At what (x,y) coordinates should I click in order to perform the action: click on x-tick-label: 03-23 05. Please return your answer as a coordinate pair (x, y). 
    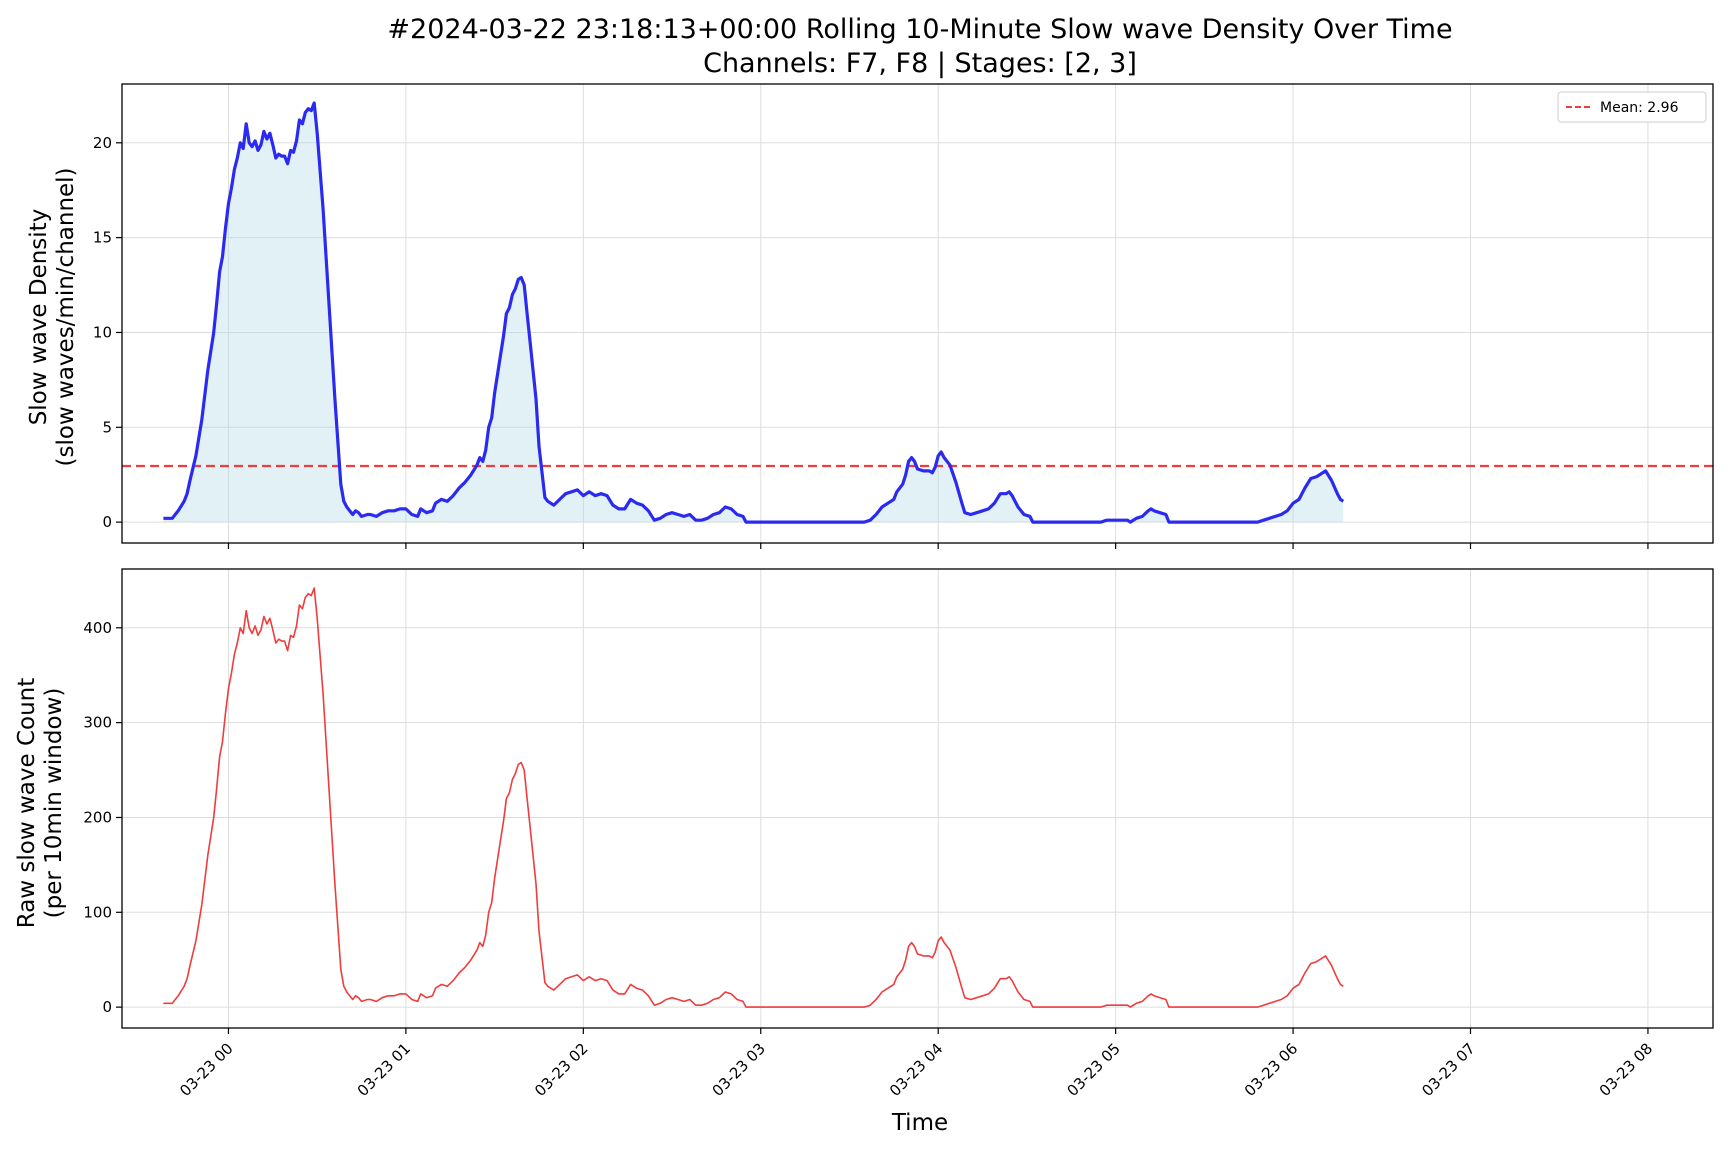
    Looking at the image, I should click on (1093, 1070).